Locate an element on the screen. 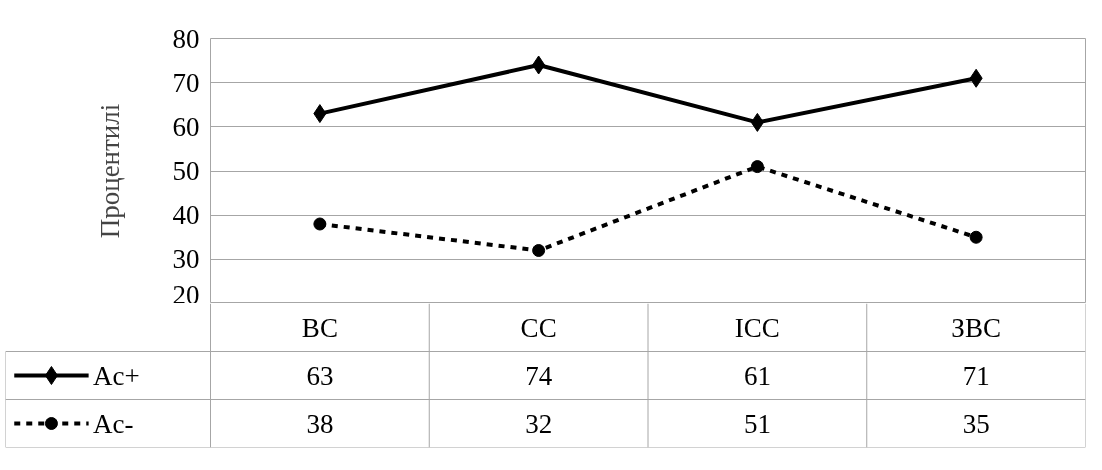  data-label: 38 is located at coordinates (320, 423).